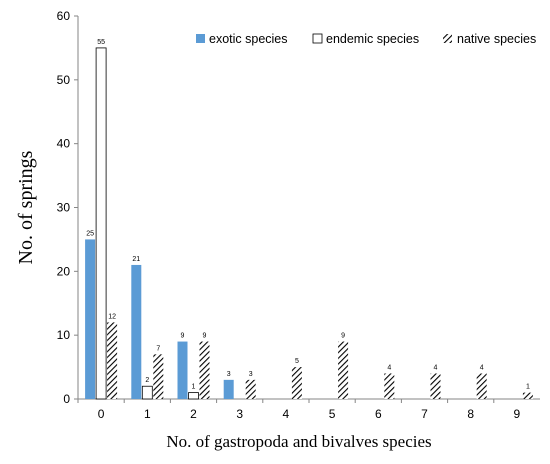 The image size is (550, 464). Describe the element at coordinates (64, 271) in the screenshot. I see `y-tick-label: 20` at that location.